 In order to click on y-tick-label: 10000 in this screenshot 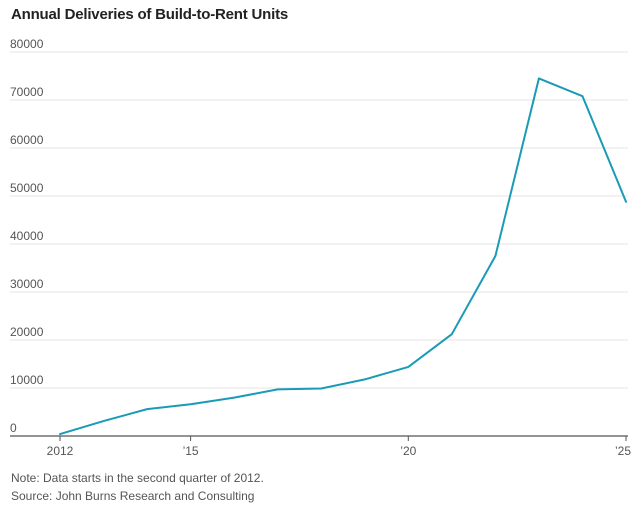, I will do `click(27, 380)`.